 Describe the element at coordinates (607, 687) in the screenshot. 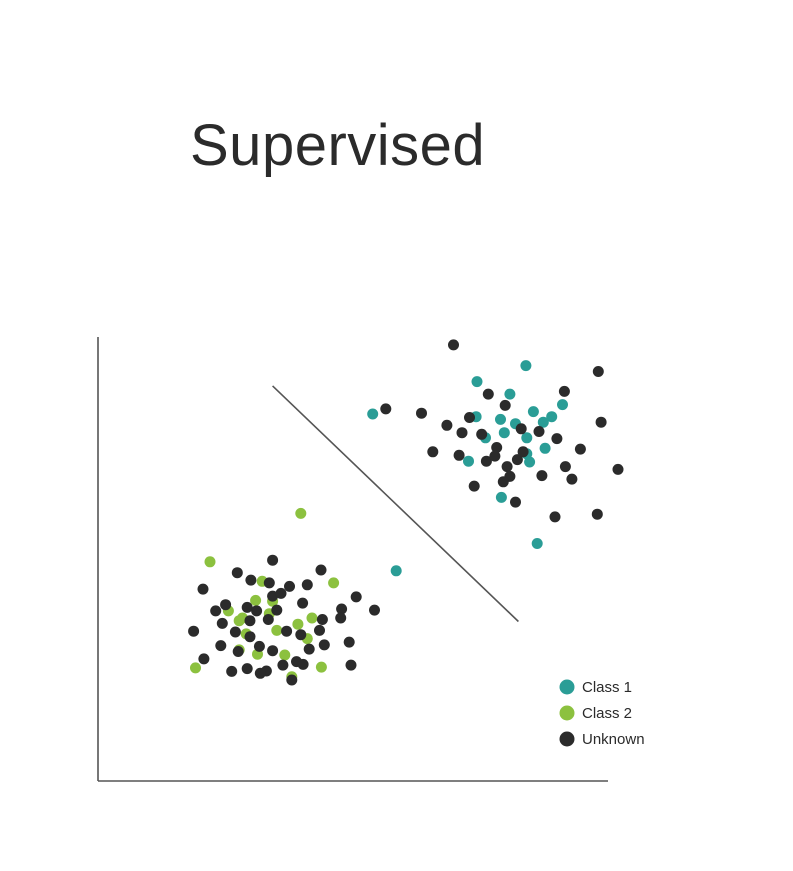

I see `legend-label-class1: Class 1` at that location.